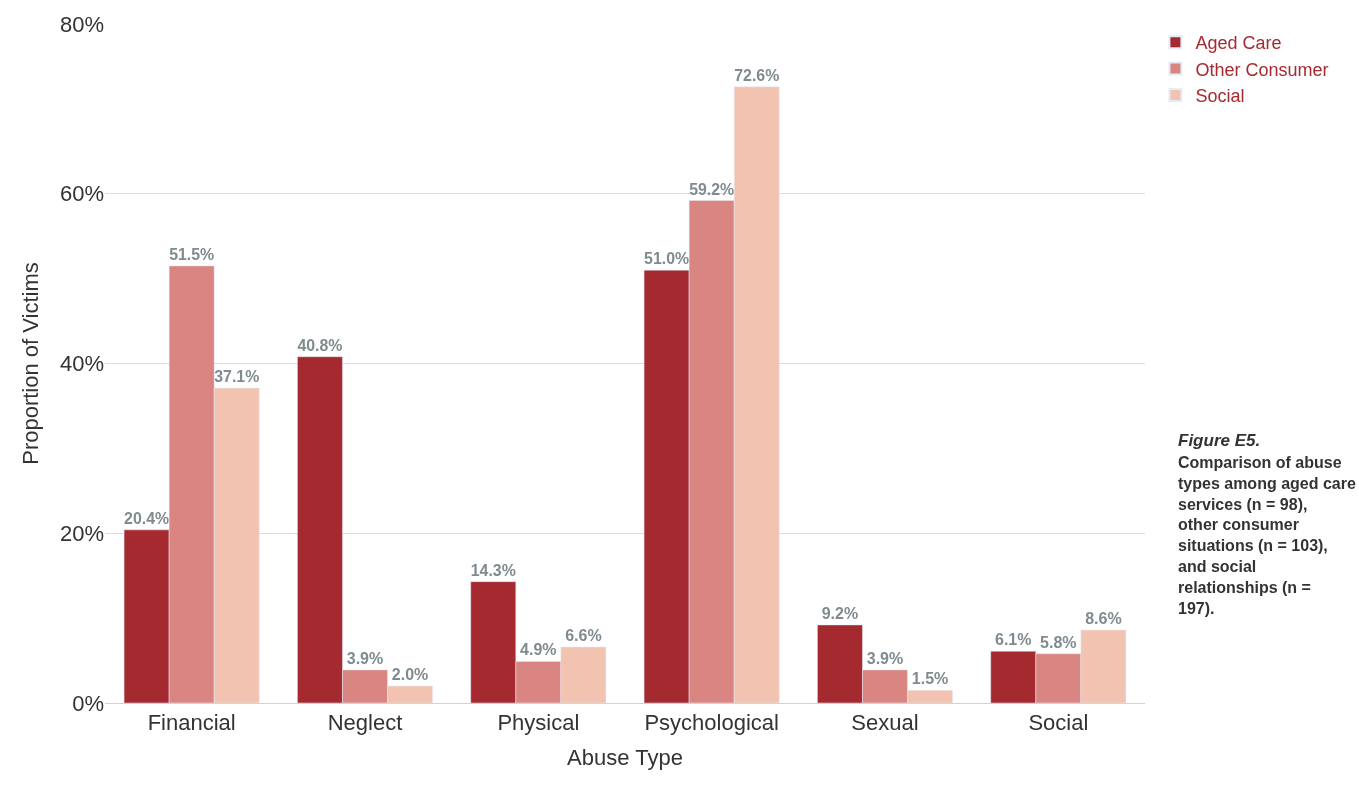 The width and height of the screenshot is (1359, 792). What do you see at coordinates (81, 24) in the screenshot?
I see `y-tick-label: 80%` at bounding box center [81, 24].